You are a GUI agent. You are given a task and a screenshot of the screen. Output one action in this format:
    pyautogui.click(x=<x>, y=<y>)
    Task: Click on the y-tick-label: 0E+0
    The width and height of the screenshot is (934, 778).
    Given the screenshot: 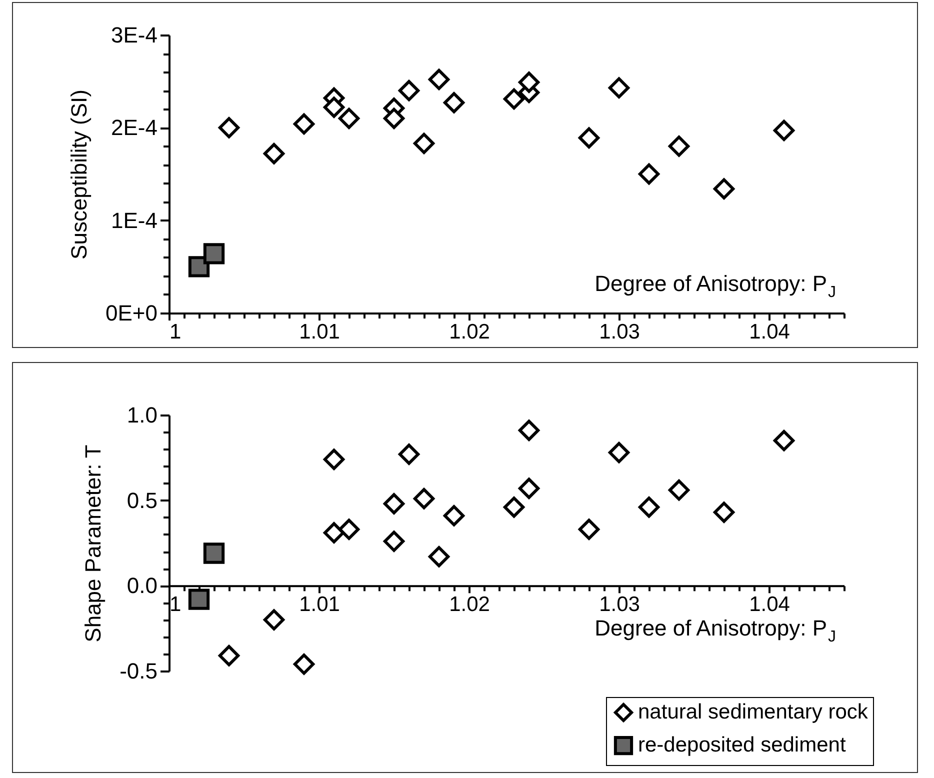 What is the action you would take?
    pyautogui.click(x=132, y=313)
    